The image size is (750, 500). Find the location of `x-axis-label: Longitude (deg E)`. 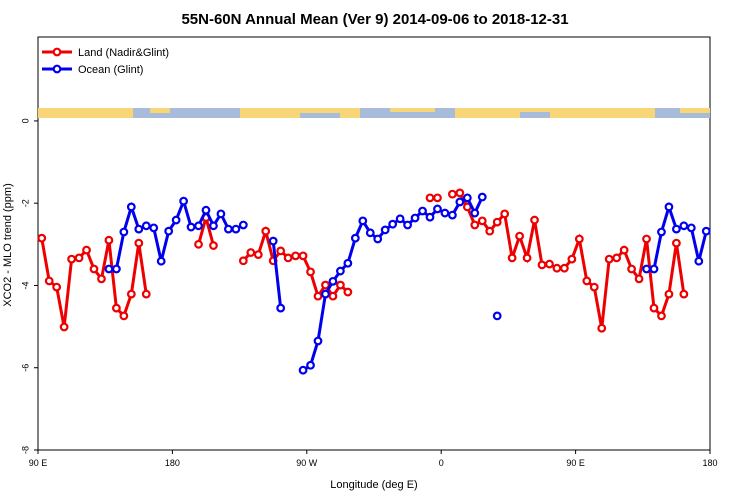

x-axis-label: Longitude (deg E) is located at coordinates (373, 485).